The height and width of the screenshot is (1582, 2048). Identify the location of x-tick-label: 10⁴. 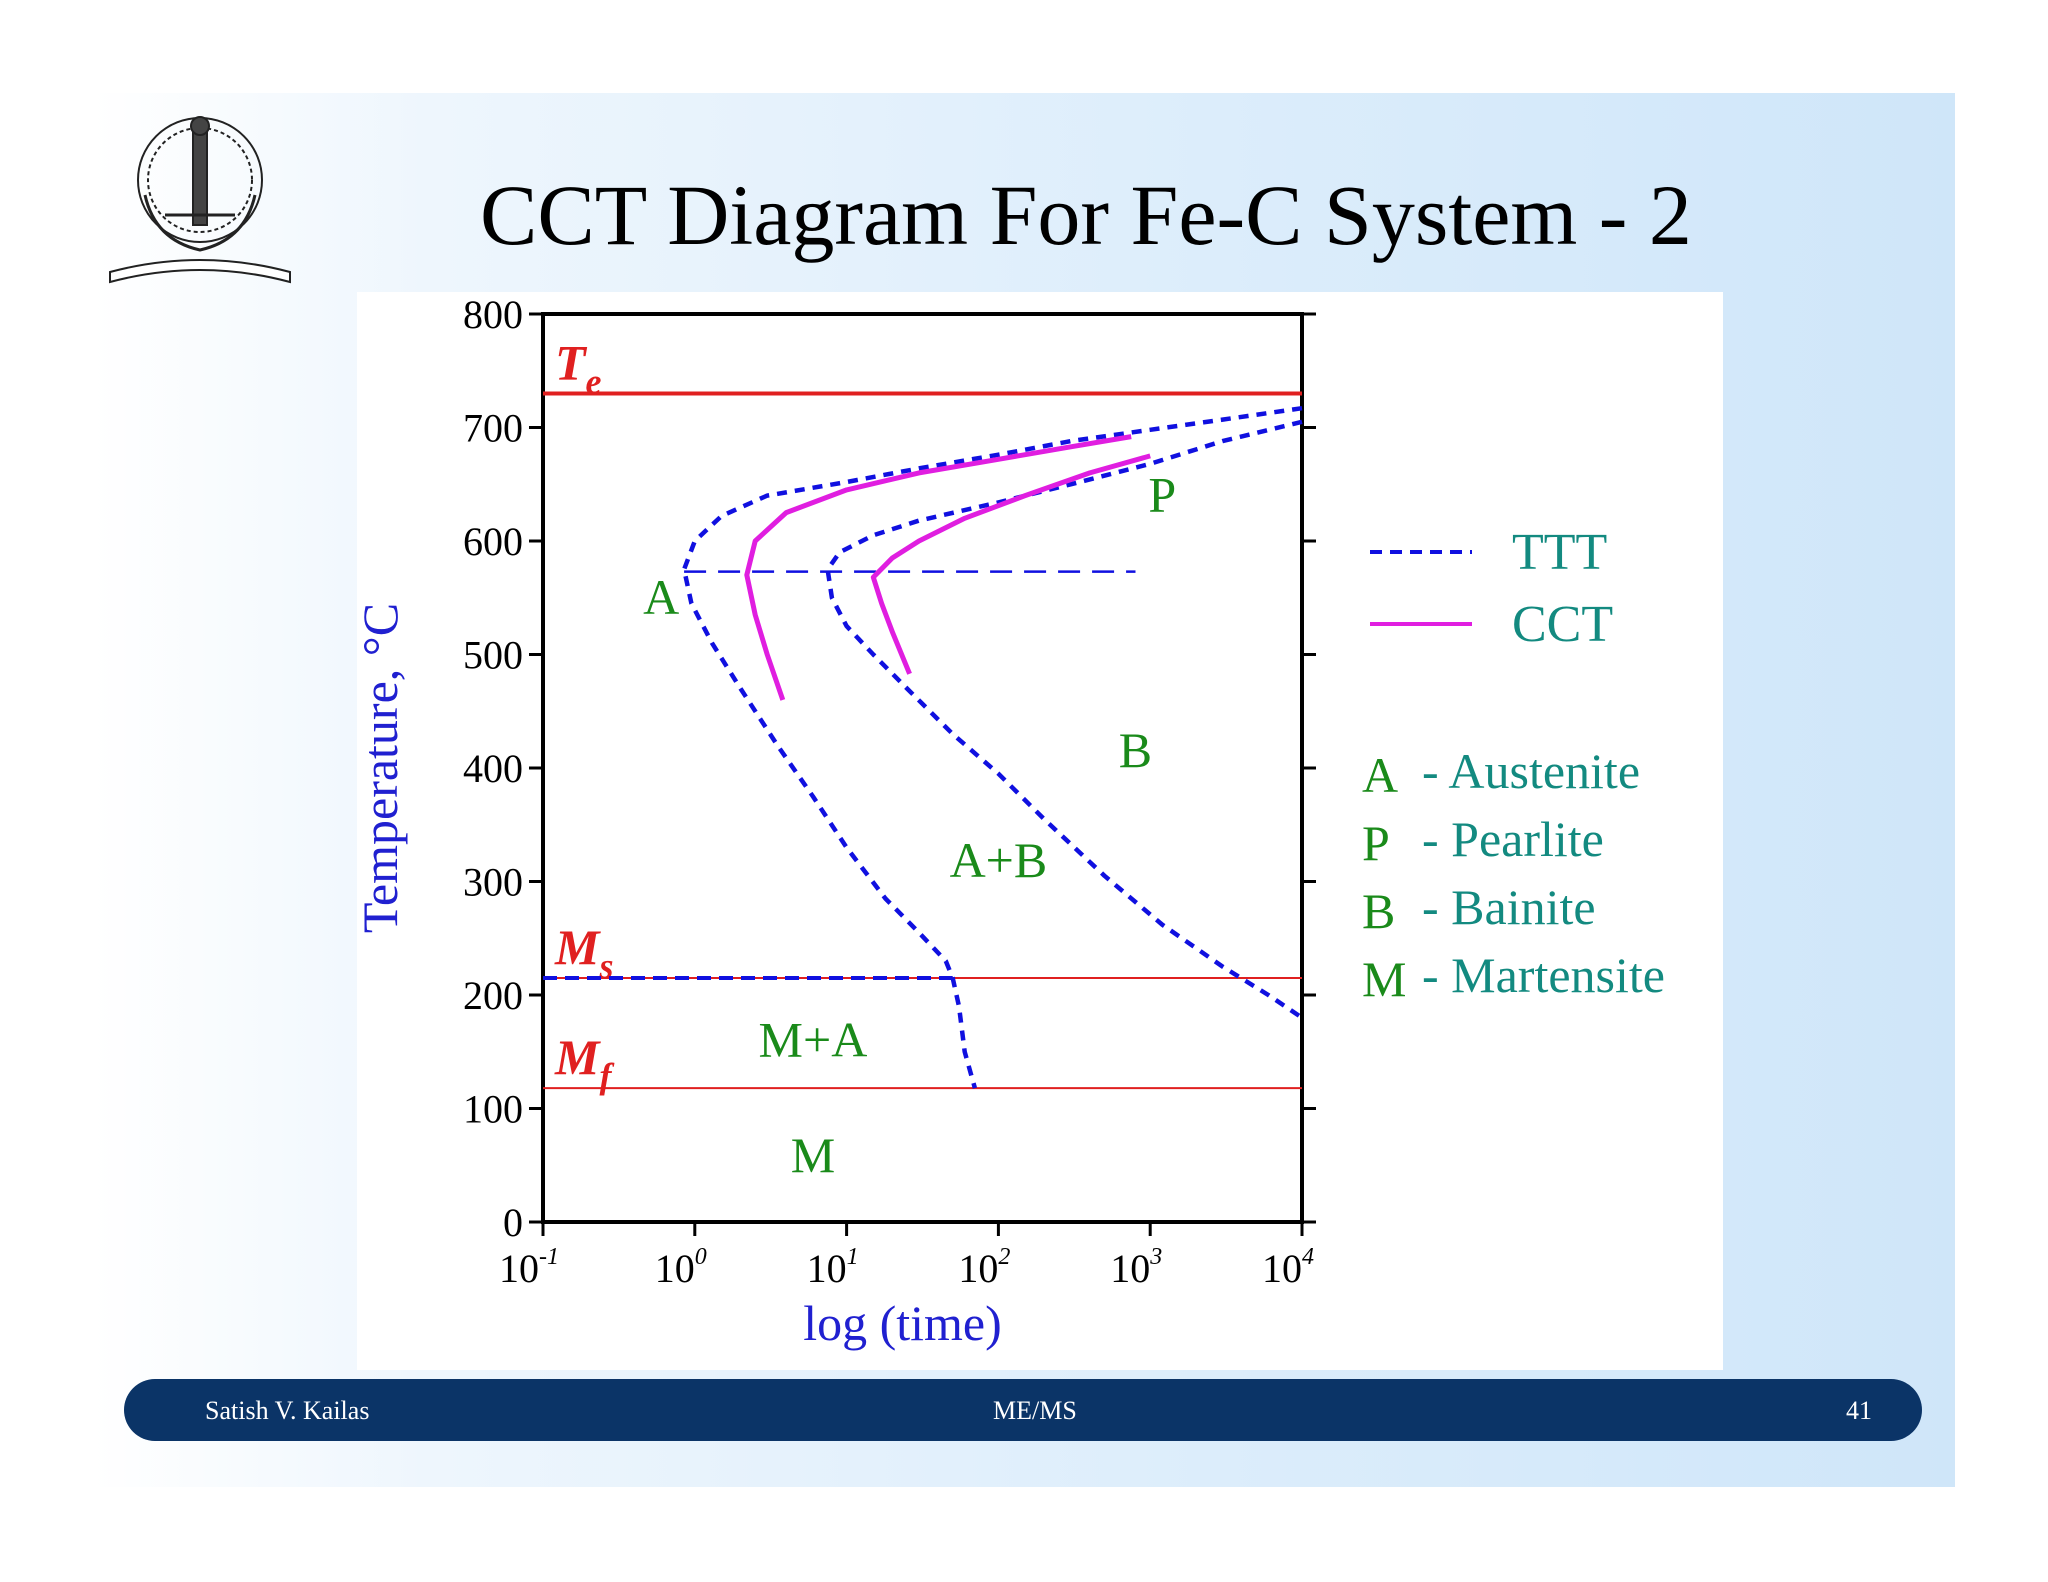
(1288, 1267).